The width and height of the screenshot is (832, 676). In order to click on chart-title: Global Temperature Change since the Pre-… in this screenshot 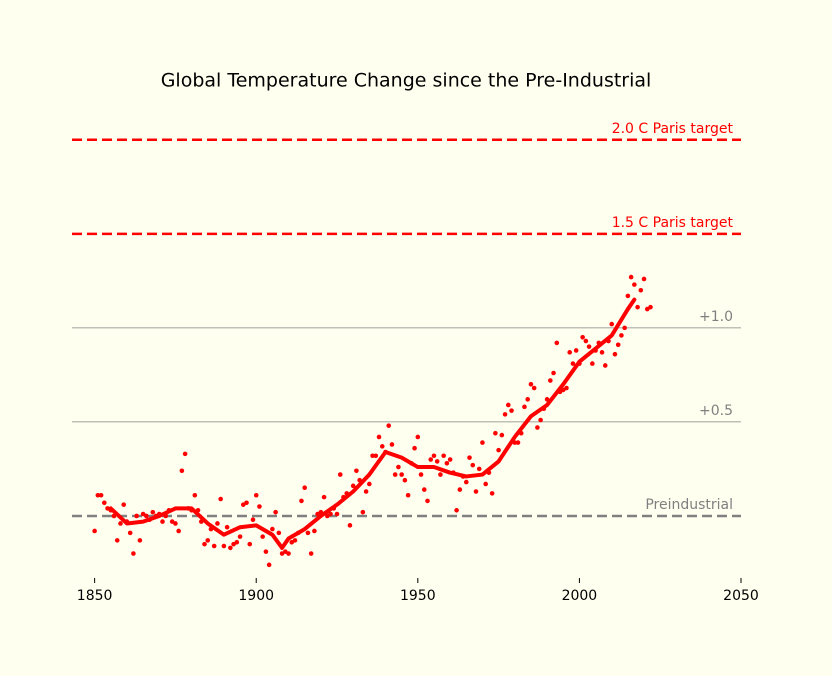, I will do `click(406, 81)`.